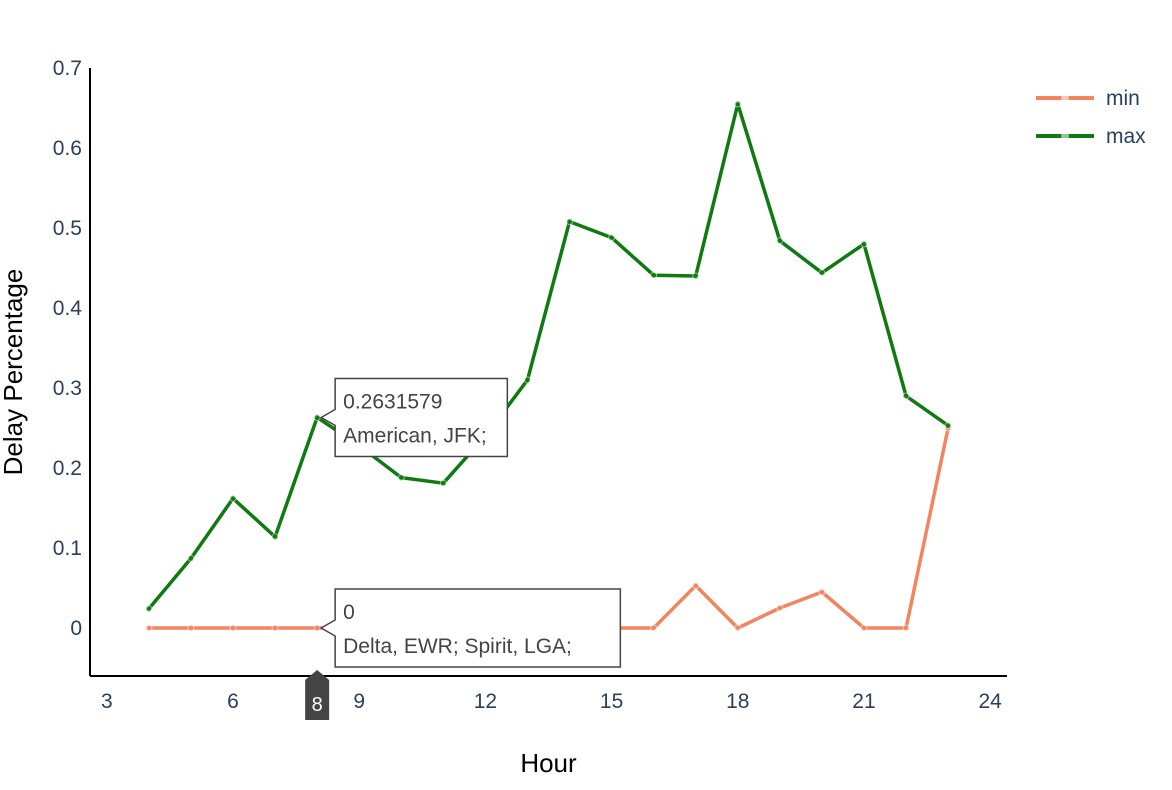 This screenshot has height=790, width=1172. What do you see at coordinates (67, 468) in the screenshot?
I see `y-tick-label: 0.2` at bounding box center [67, 468].